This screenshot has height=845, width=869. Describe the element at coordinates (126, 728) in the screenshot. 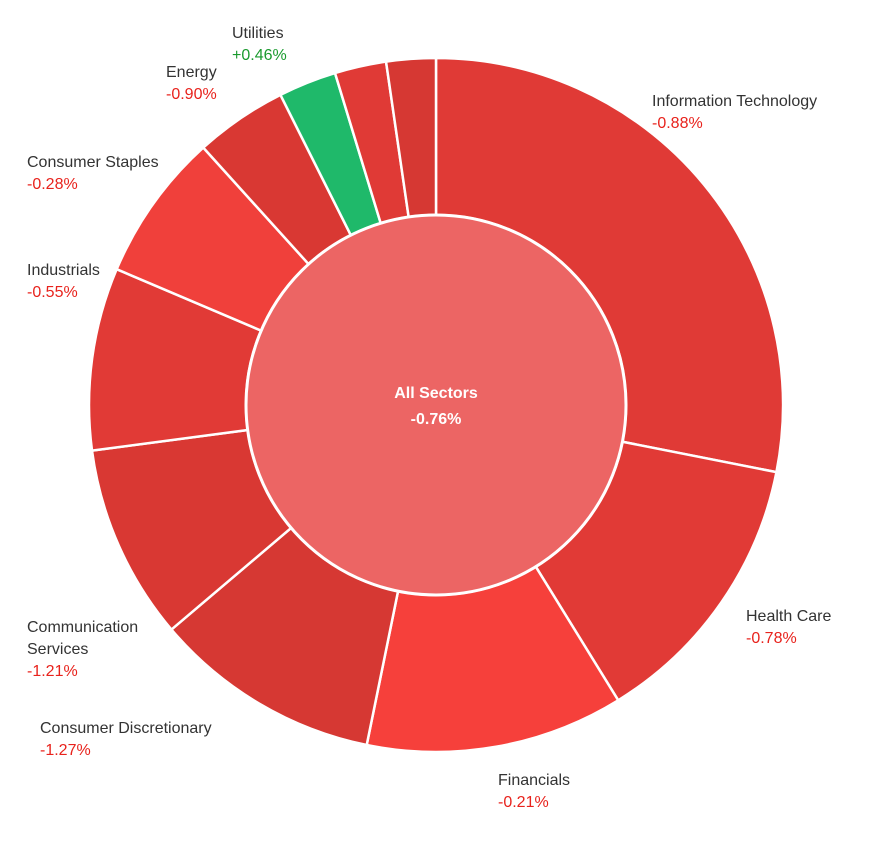

I see `label-name-consumer-discretionary: Consumer Discretionary` at that location.